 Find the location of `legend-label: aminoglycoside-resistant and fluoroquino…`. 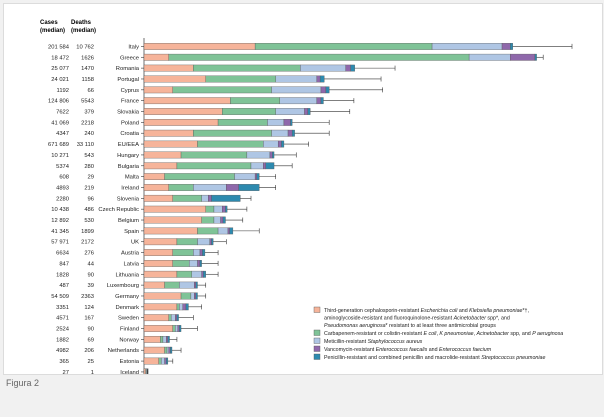

legend-label: aminoglycoside-resistant and fluoroquino… is located at coordinates (417, 319).